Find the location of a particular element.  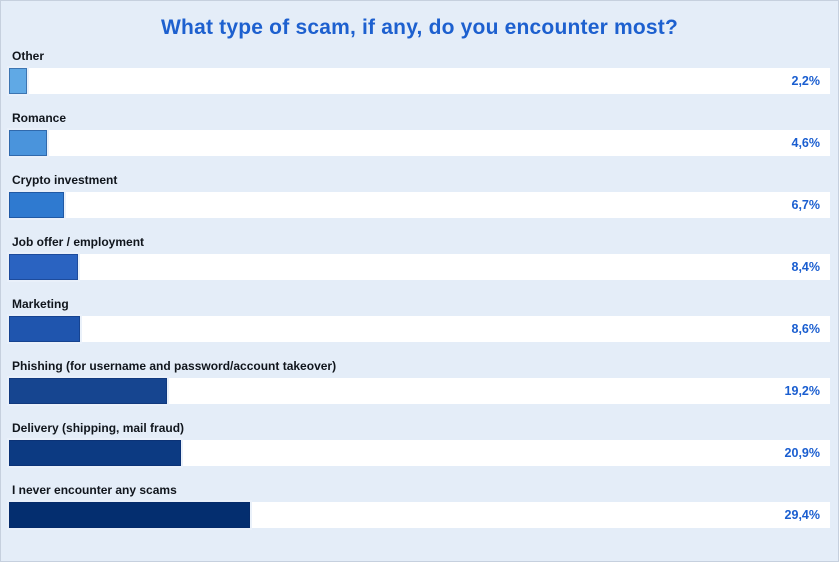

bar-track: 6,7% is located at coordinates (418, 205).